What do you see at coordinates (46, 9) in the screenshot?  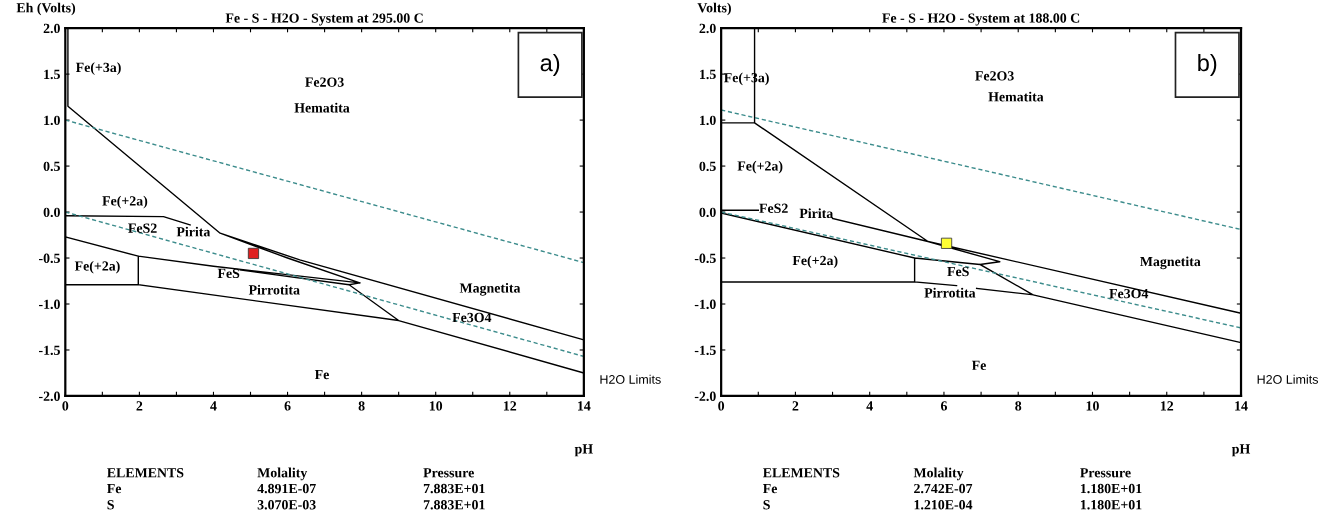 I see `y-axis-title: Eh (Volts)` at bounding box center [46, 9].